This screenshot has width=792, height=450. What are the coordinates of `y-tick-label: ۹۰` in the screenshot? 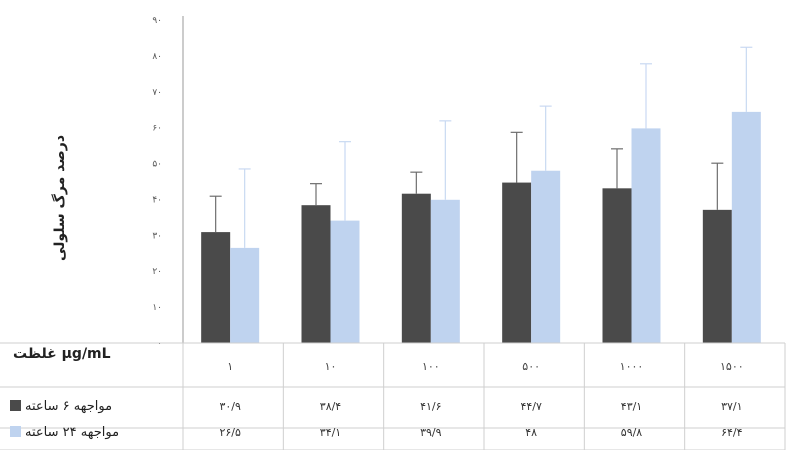 It's located at (157, 21).